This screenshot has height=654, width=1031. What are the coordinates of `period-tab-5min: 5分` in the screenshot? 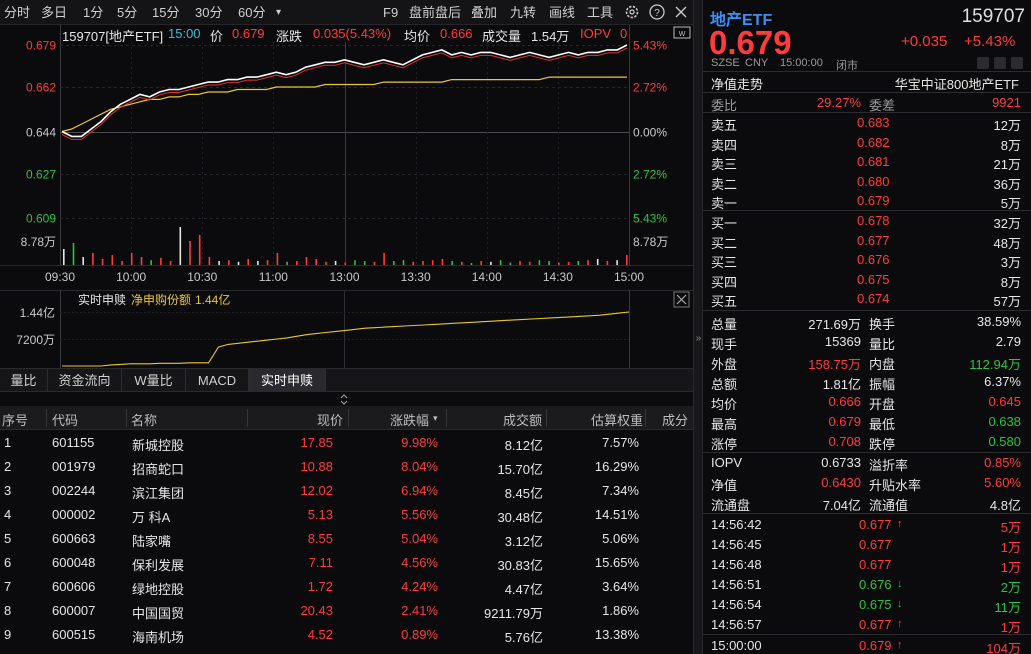 It's located at (127, 12).